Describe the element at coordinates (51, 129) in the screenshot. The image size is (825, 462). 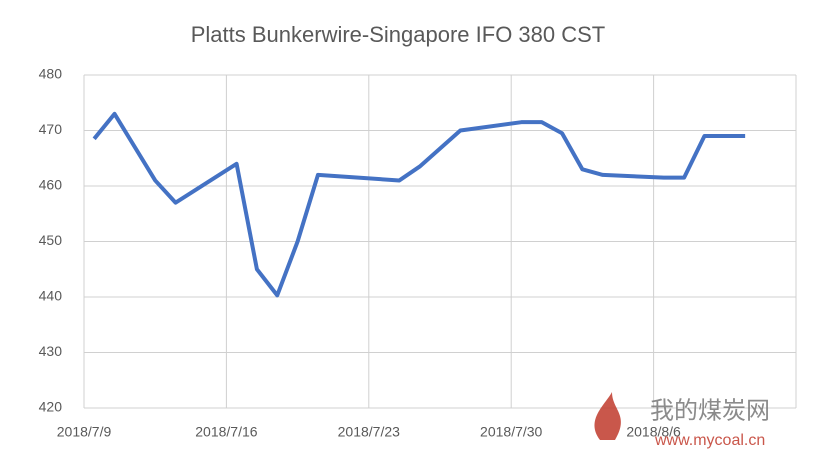
I see `y-tick-label: 470` at that location.